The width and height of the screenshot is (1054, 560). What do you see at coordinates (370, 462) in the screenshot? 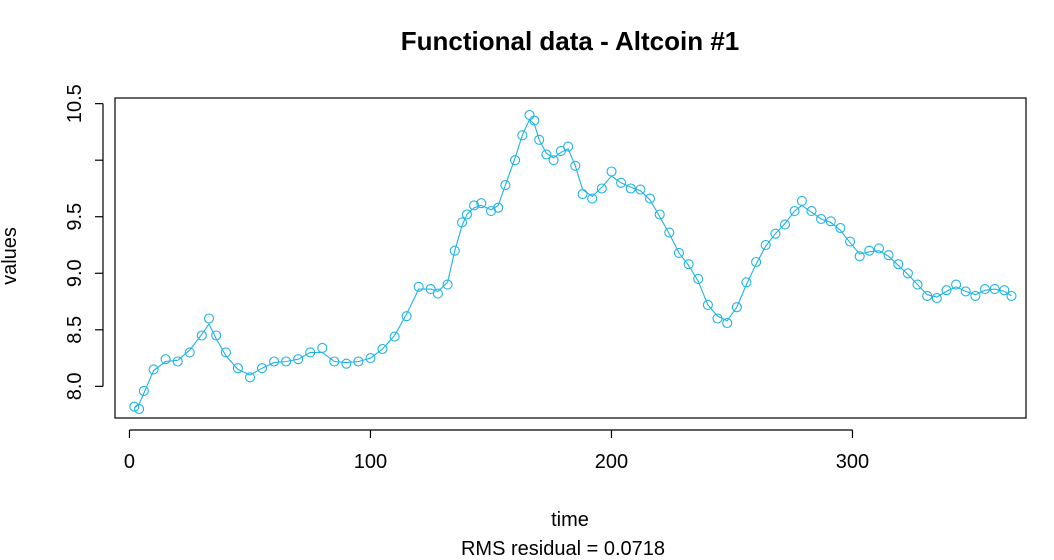
I see `x-tick-label: 100` at bounding box center [370, 462].